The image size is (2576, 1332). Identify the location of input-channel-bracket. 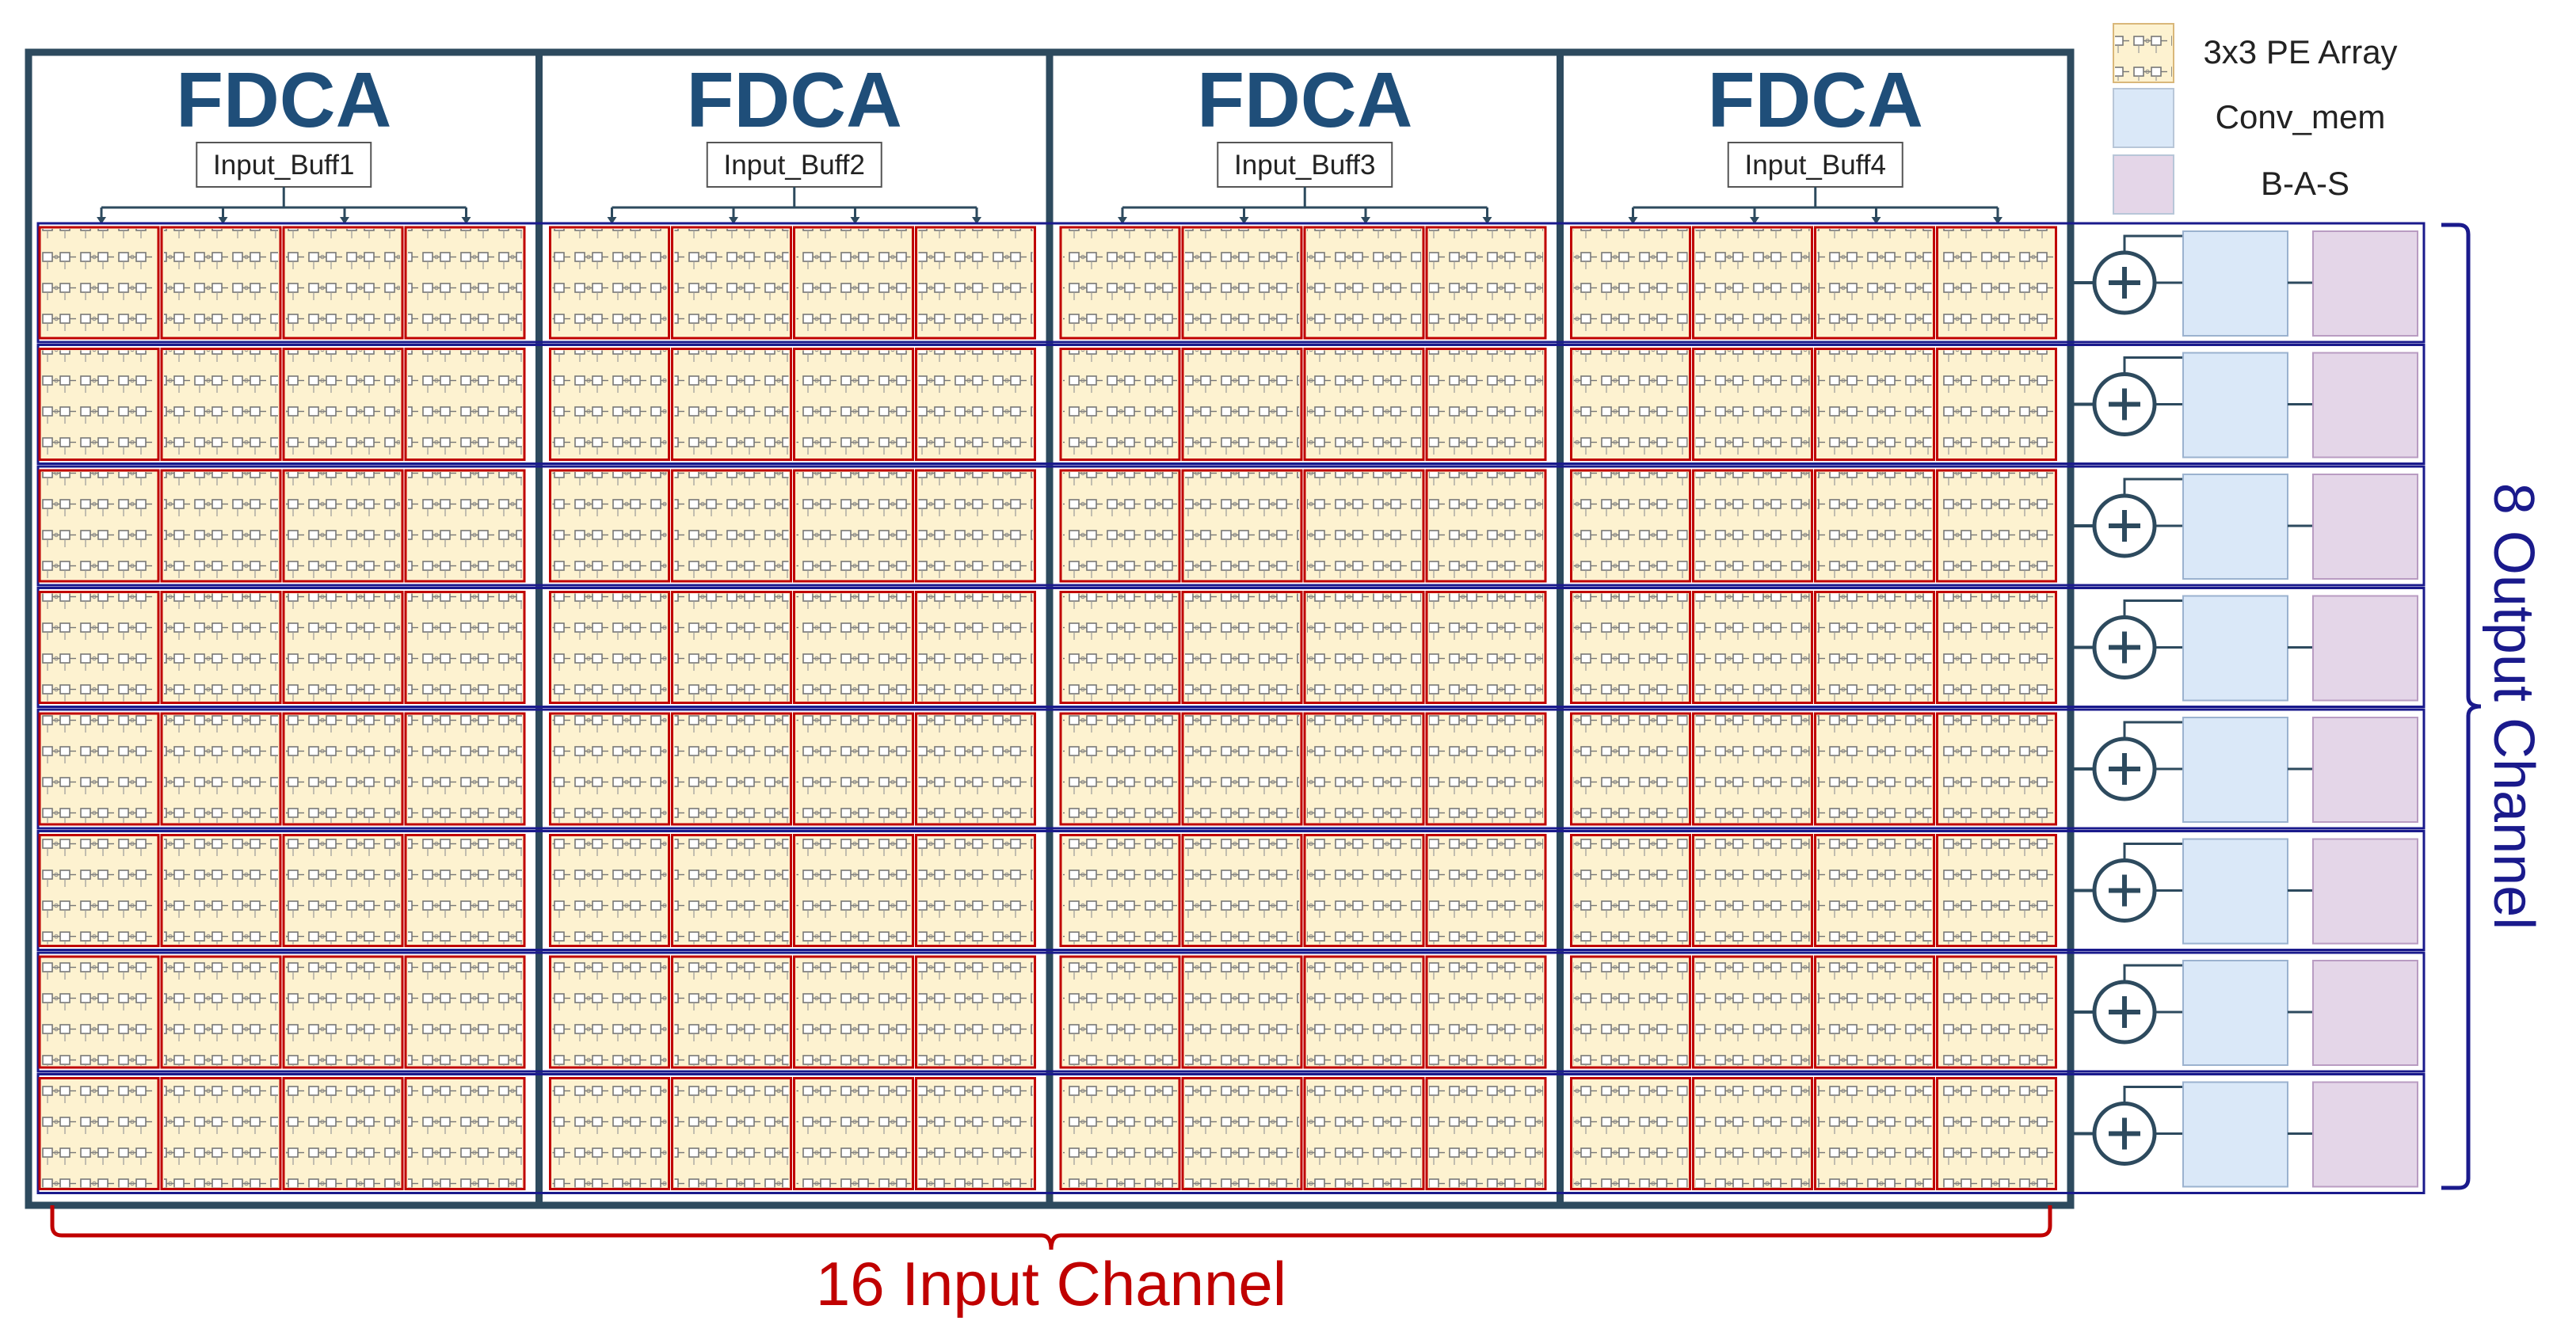
(1051, 1227).